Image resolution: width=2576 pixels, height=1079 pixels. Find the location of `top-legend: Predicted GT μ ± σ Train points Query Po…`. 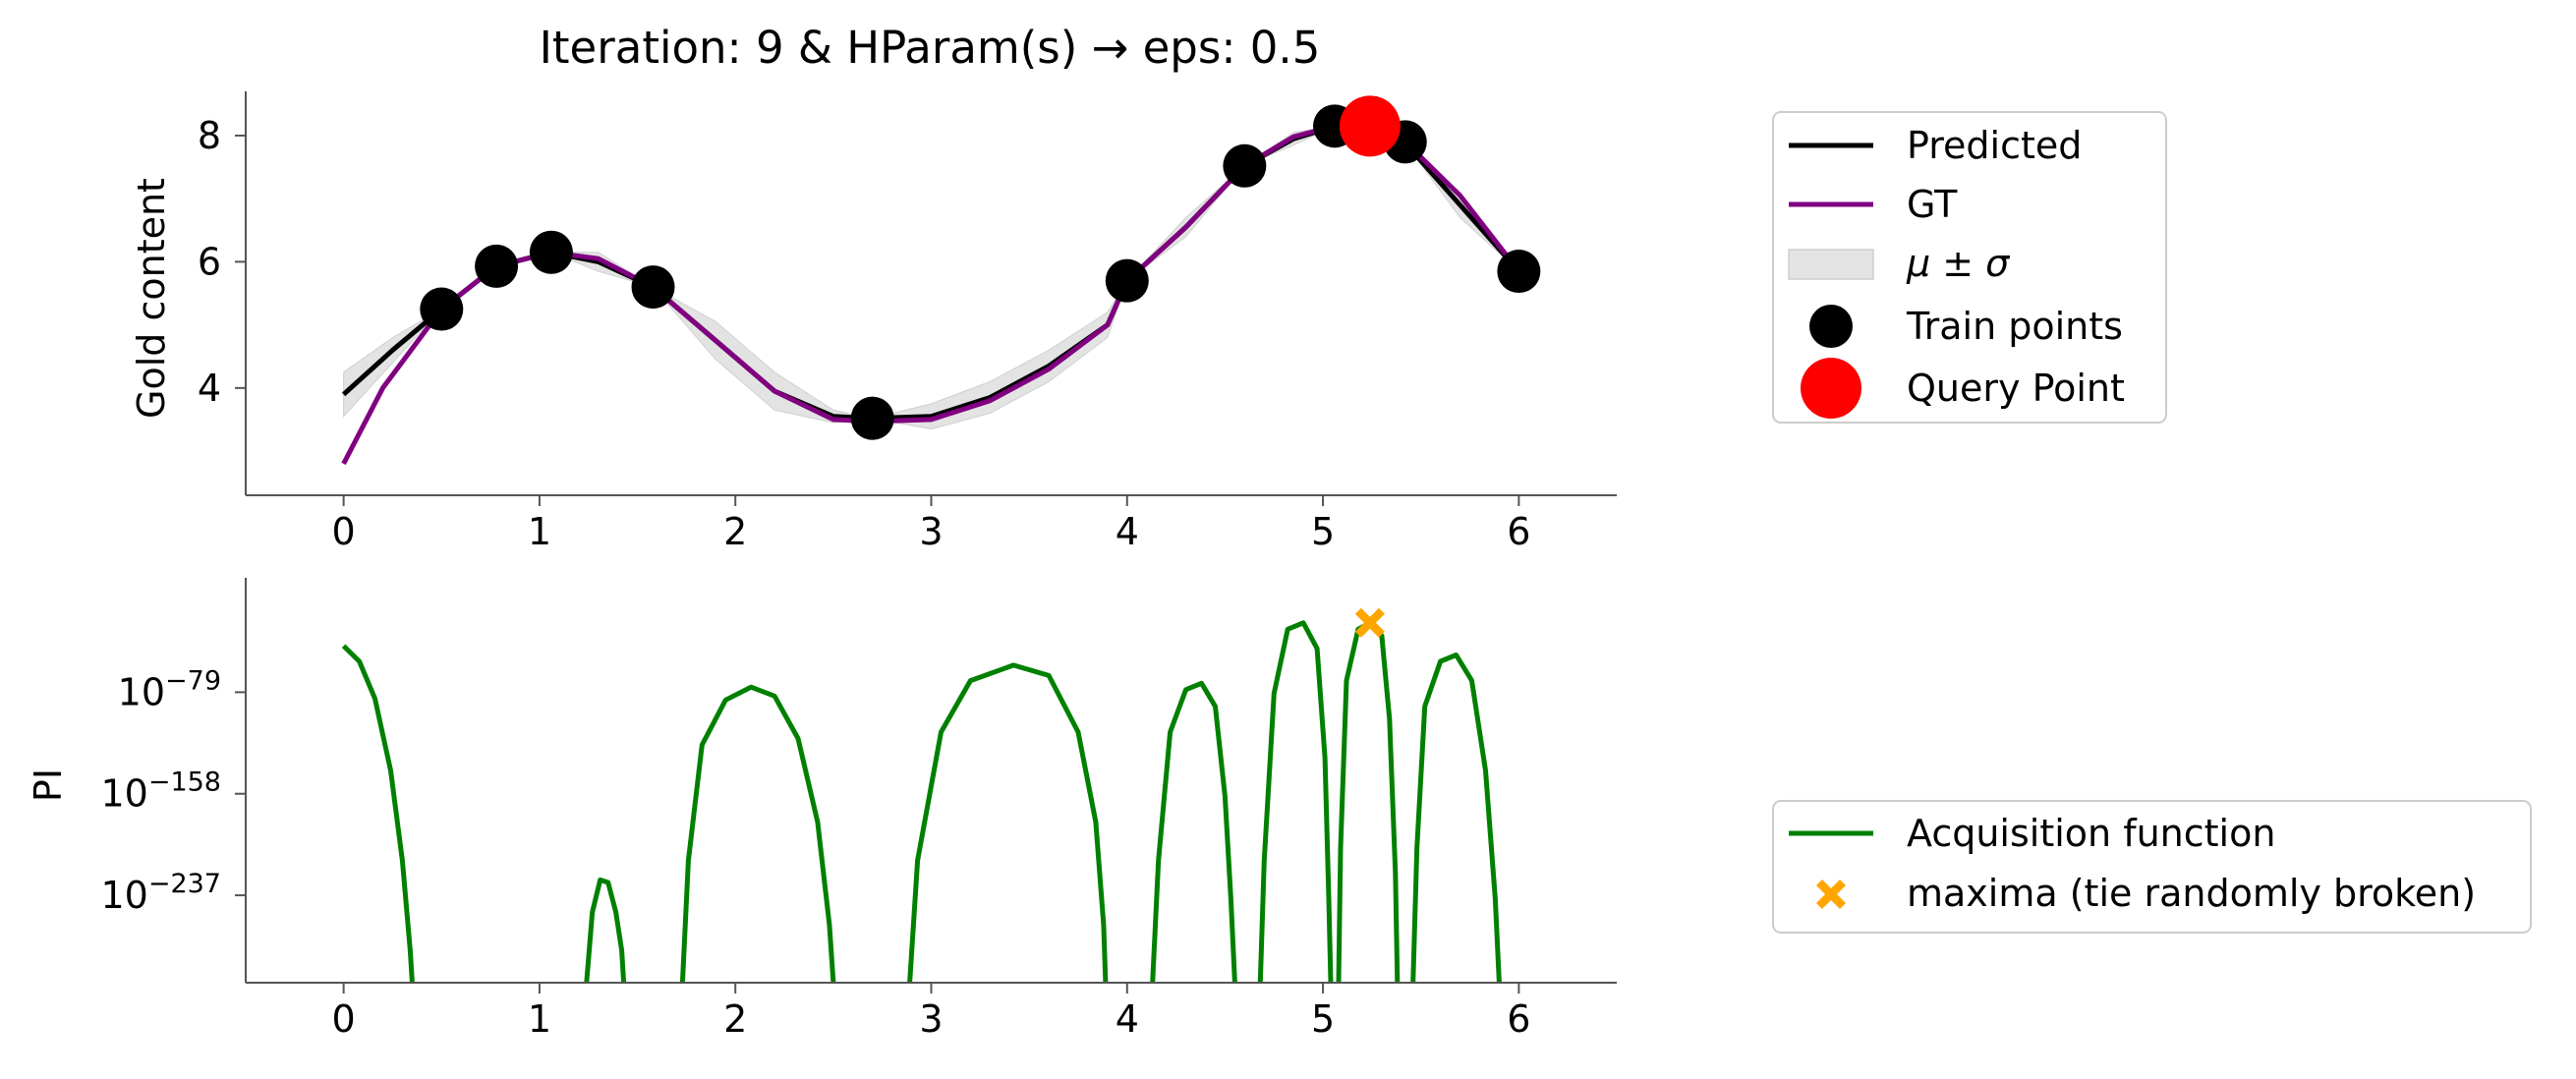

top-legend: Predicted GT μ ± σ Train points Query Po… is located at coordinates (1970, 267).